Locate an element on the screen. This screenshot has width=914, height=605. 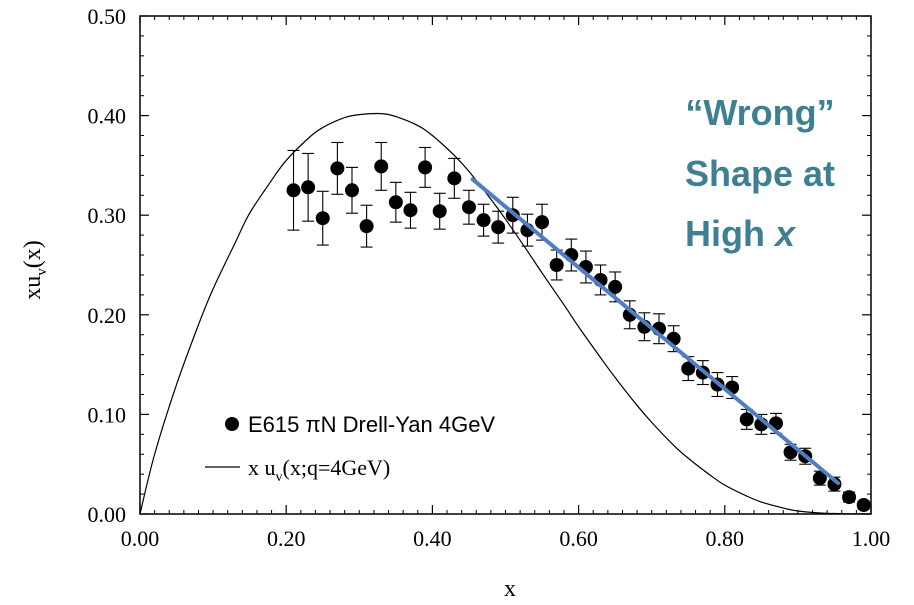
annotation-line-2: Shape at is located at coordinates (760, 173).